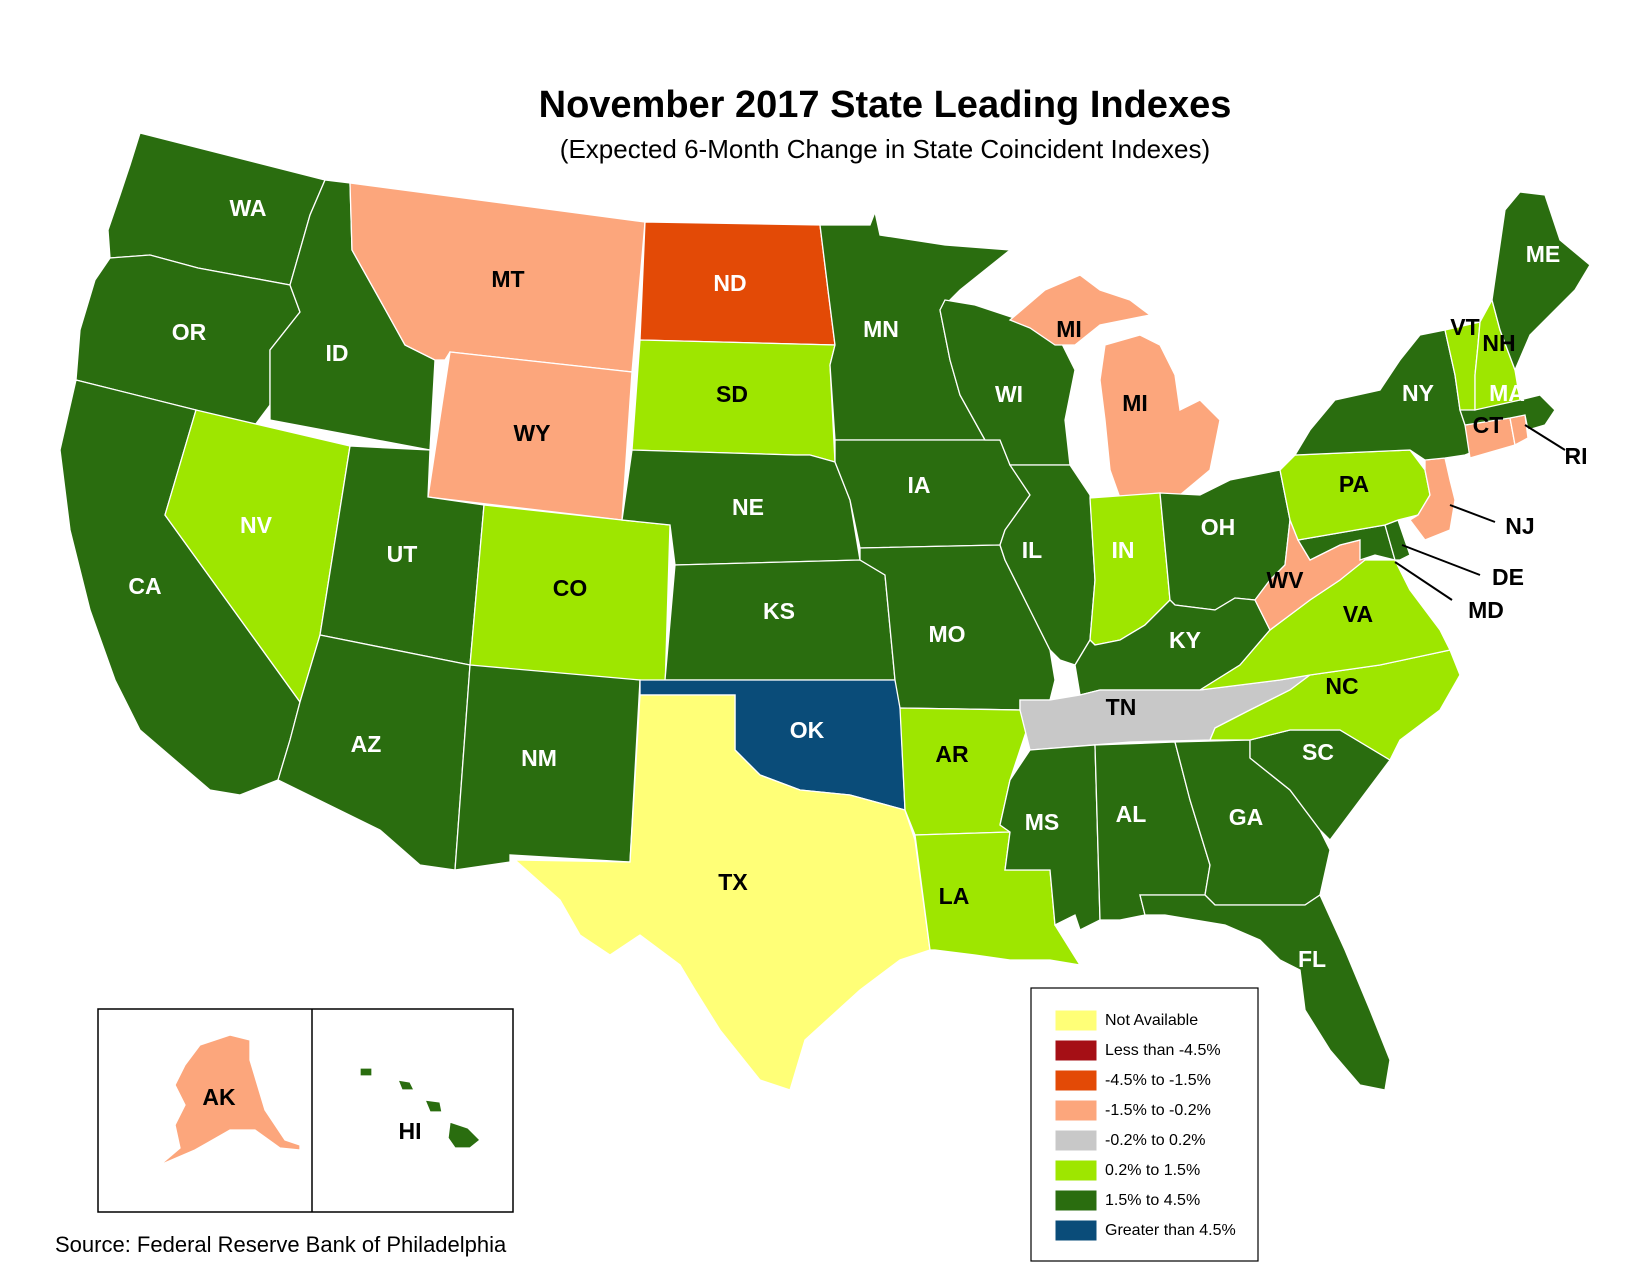 Image resolution: width=1650 pixels, height=1275 pixels. I want to click on state-AK, so click(230, 1100).